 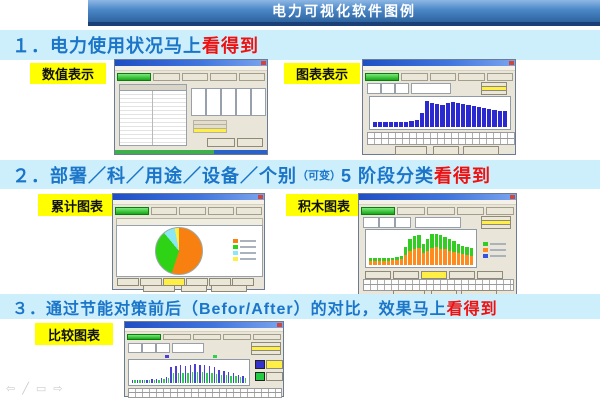 What do you see at coordinates (179, 251) in the screenshot?
I see `pie-chart` at bounding box center [179, 251].